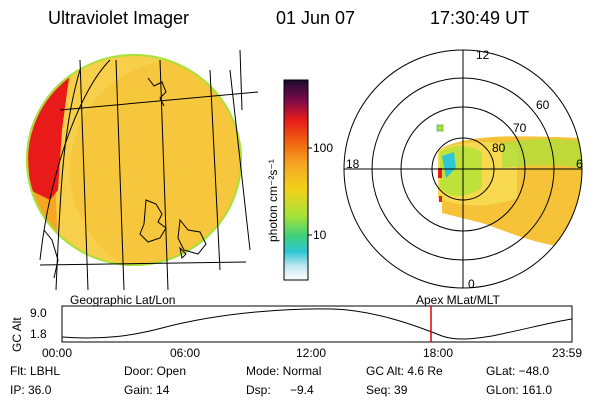 The image size is (600, 400). What do you see at coordinates (119, 18) in the screenshot?
I see `app-title: Ultraviolet Imager` at bounding box center [119, 18].